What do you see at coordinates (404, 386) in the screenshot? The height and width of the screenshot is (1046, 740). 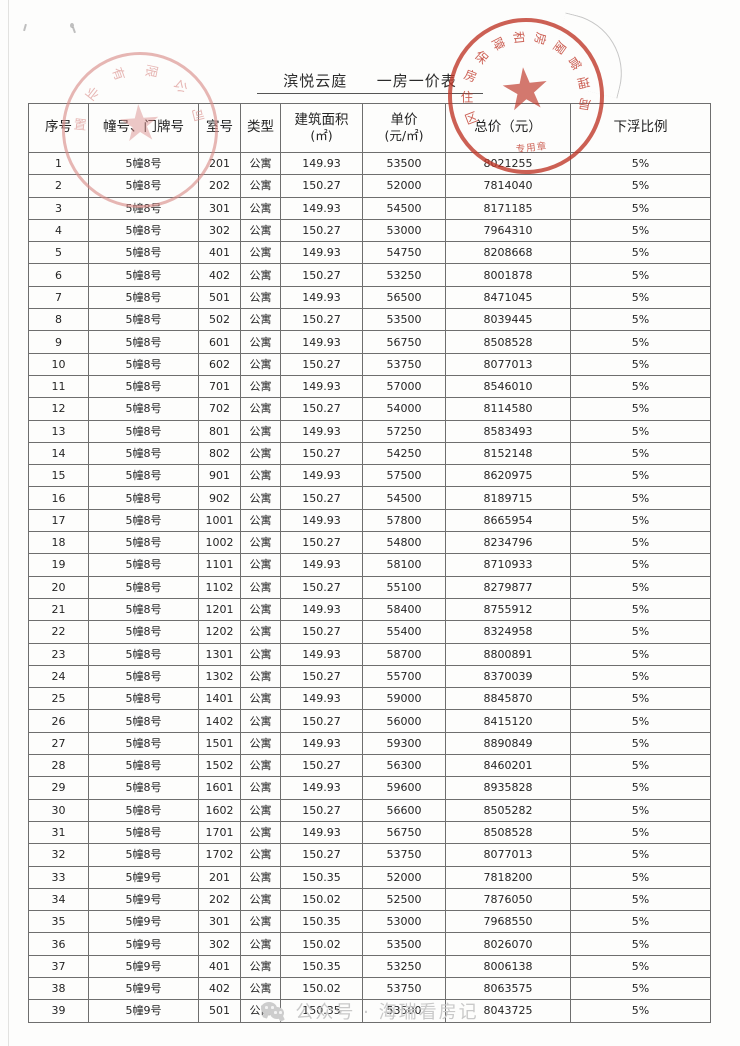 I see `cell-unit-price: 57000` at bounding box center [404, 386].